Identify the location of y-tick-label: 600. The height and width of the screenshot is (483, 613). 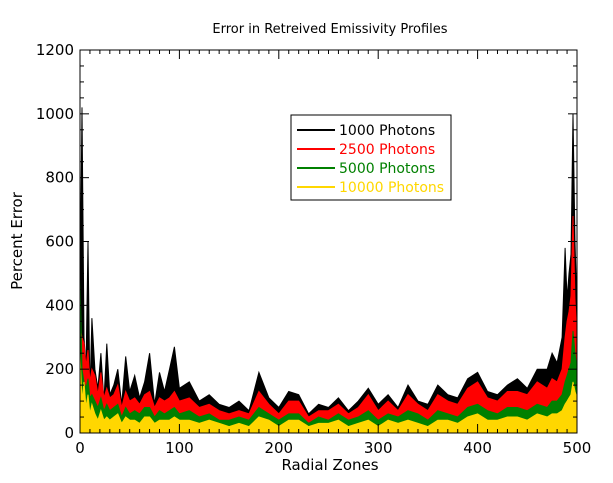
(59, 242).